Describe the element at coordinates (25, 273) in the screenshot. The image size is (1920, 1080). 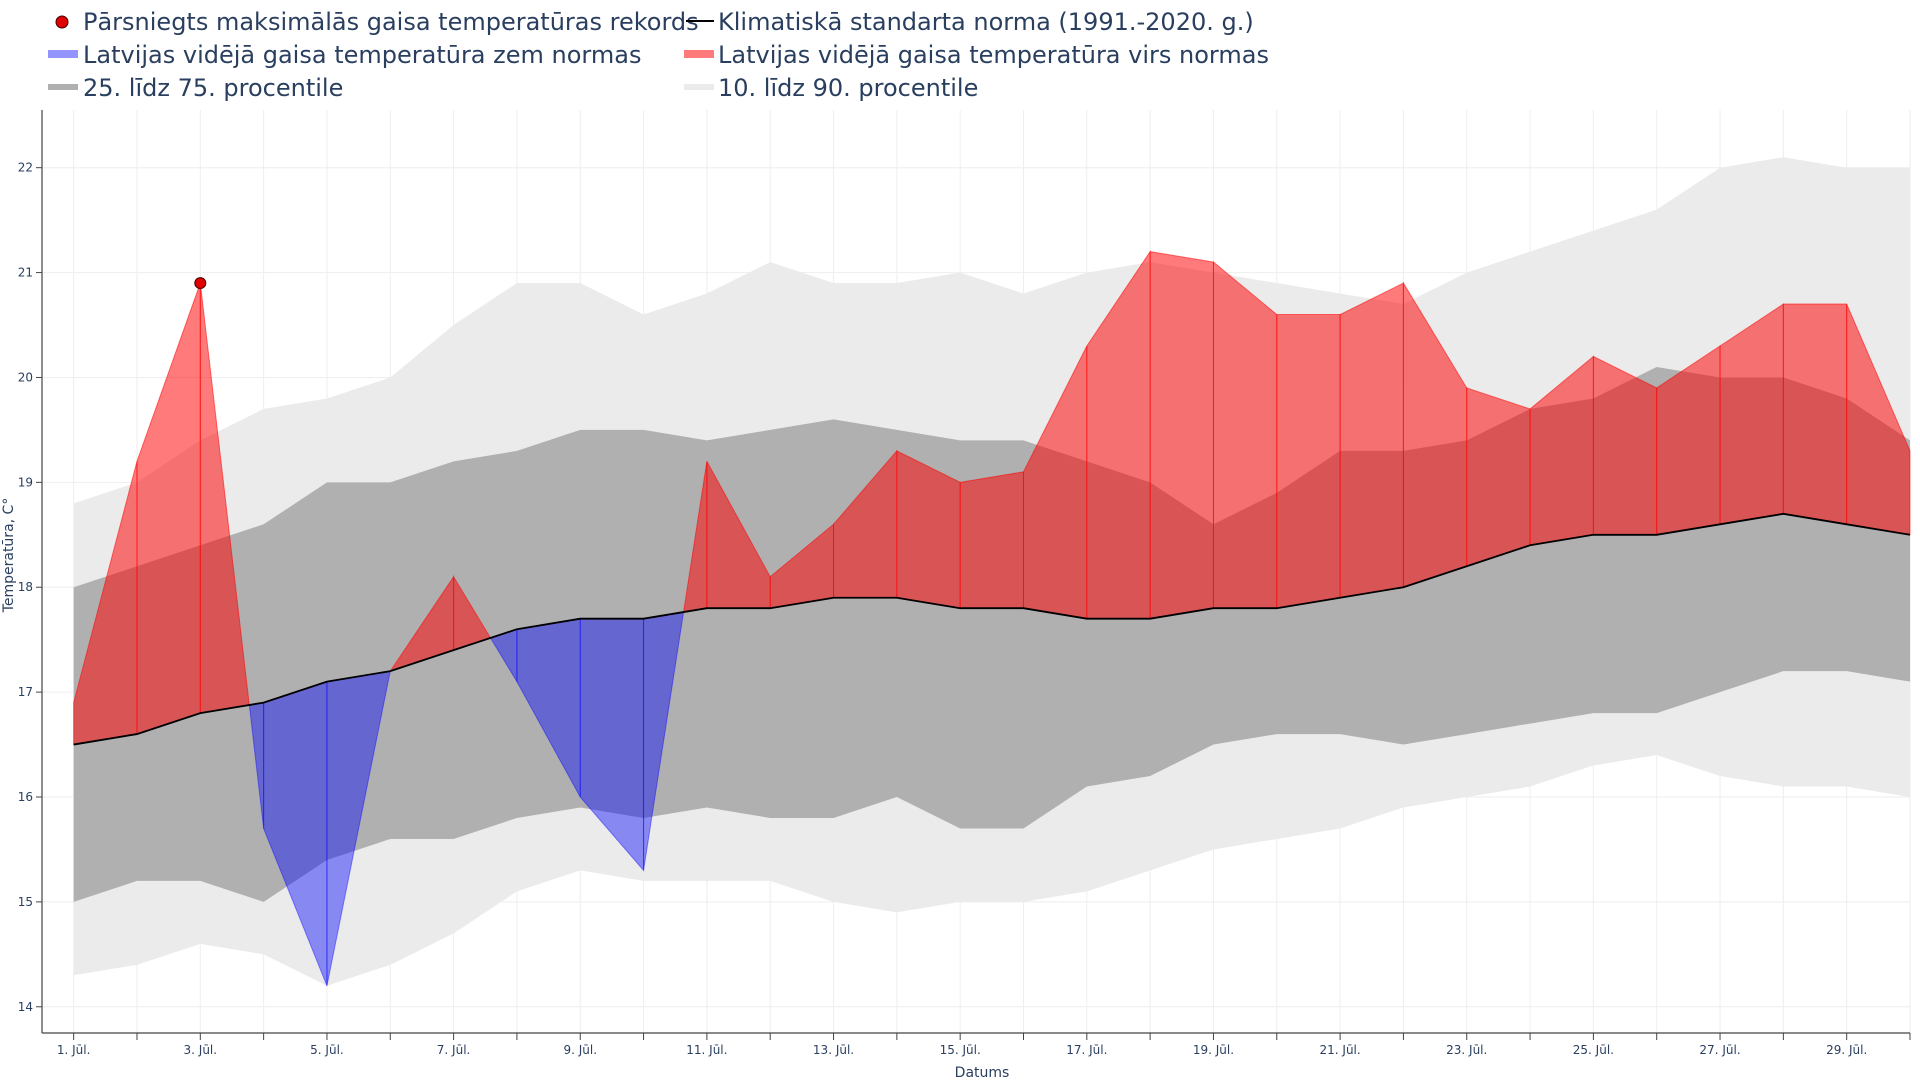
I see `y-tick-label: 21` at that location.